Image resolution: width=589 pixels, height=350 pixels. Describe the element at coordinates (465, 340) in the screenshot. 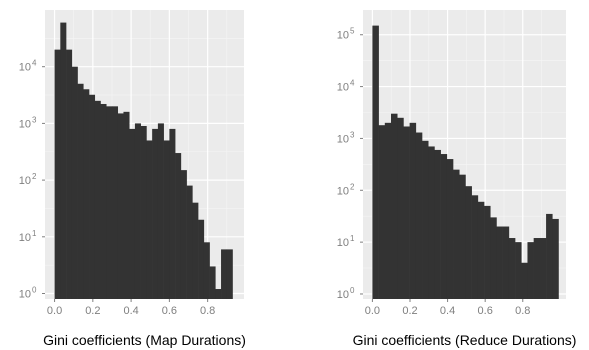

I see `x-axis-label: Gini coefficients (Reduce Durations)` at that location.